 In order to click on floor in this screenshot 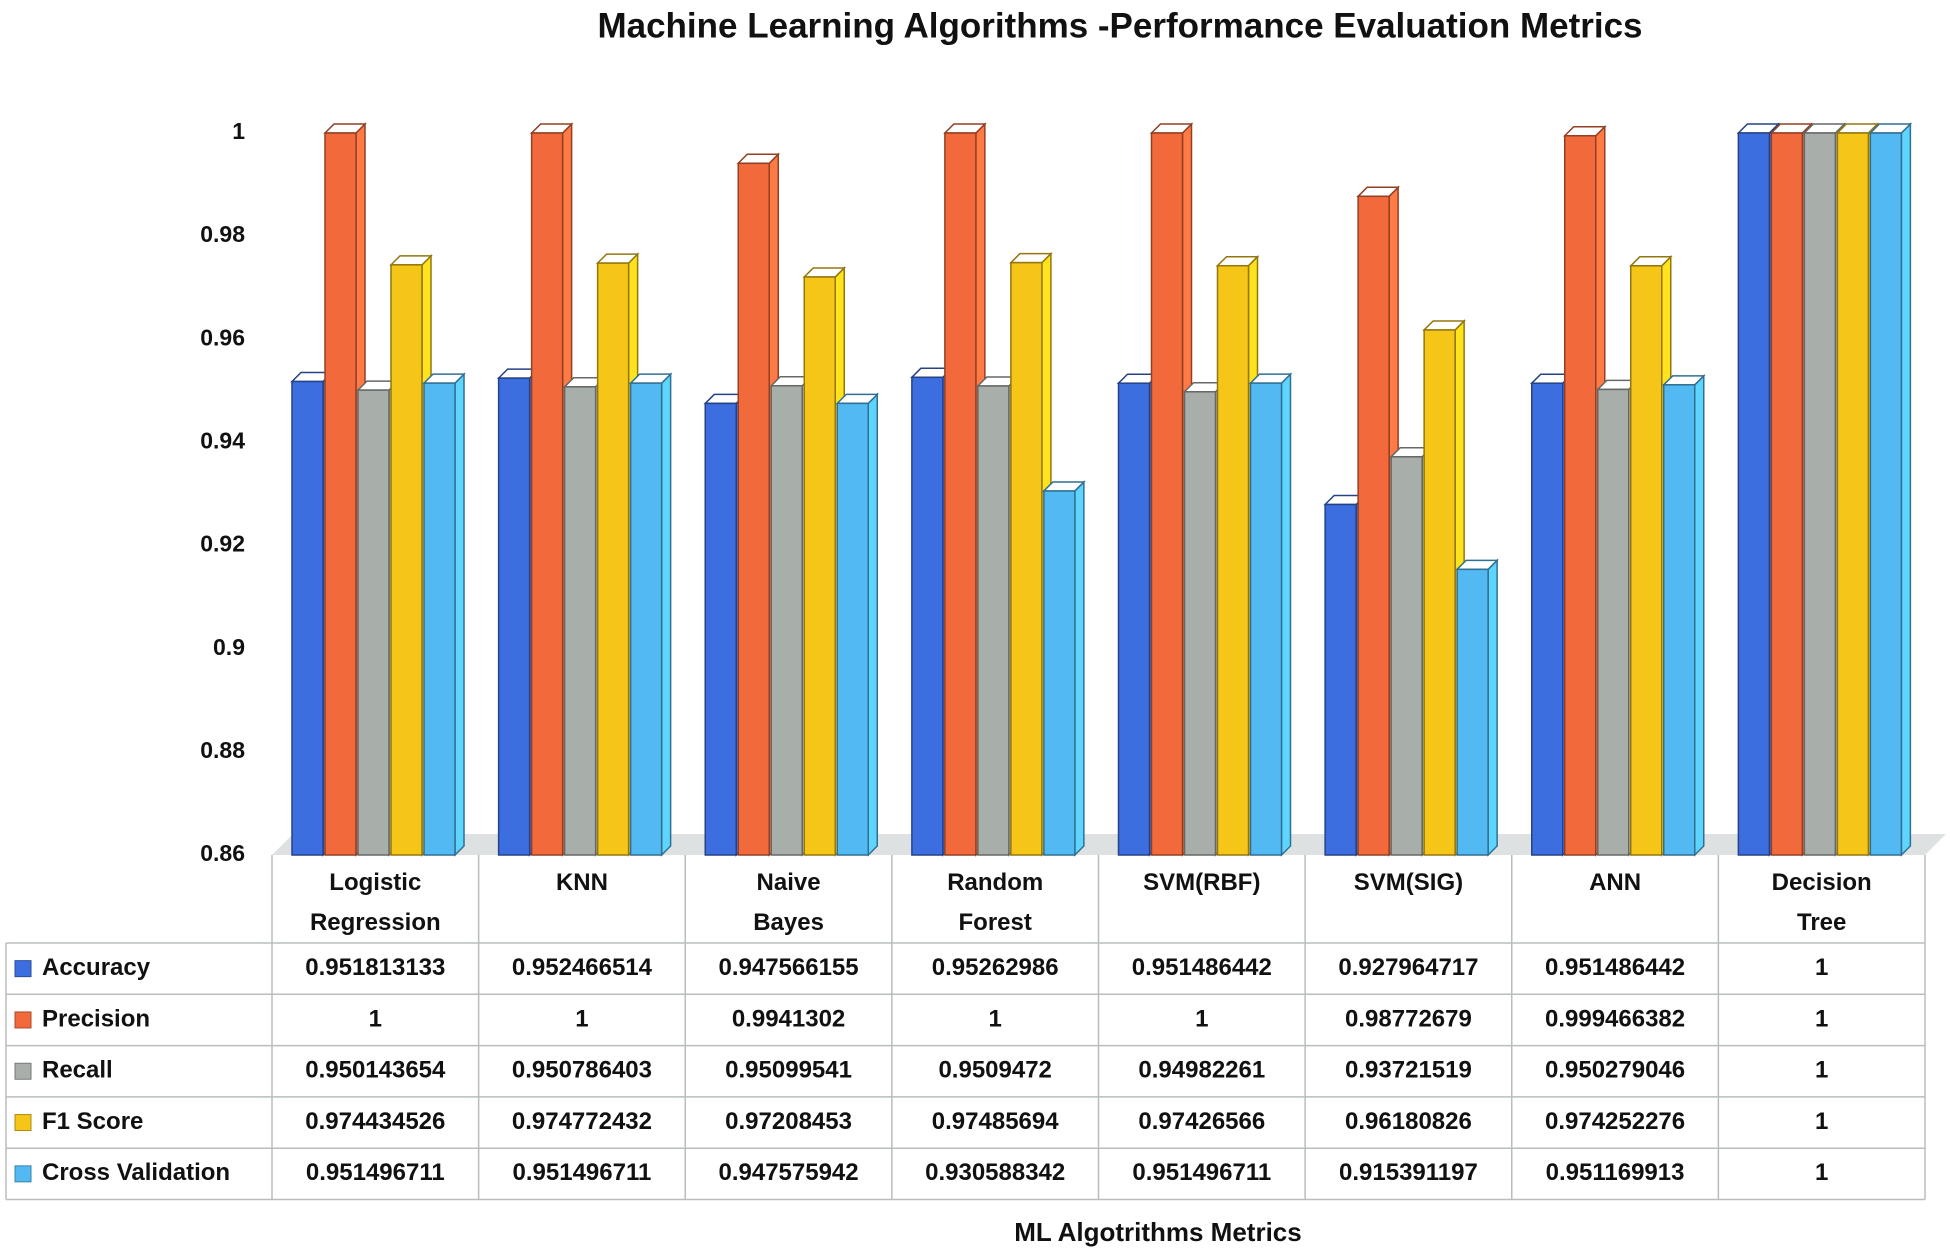, I will do `click(1109, 844)`.